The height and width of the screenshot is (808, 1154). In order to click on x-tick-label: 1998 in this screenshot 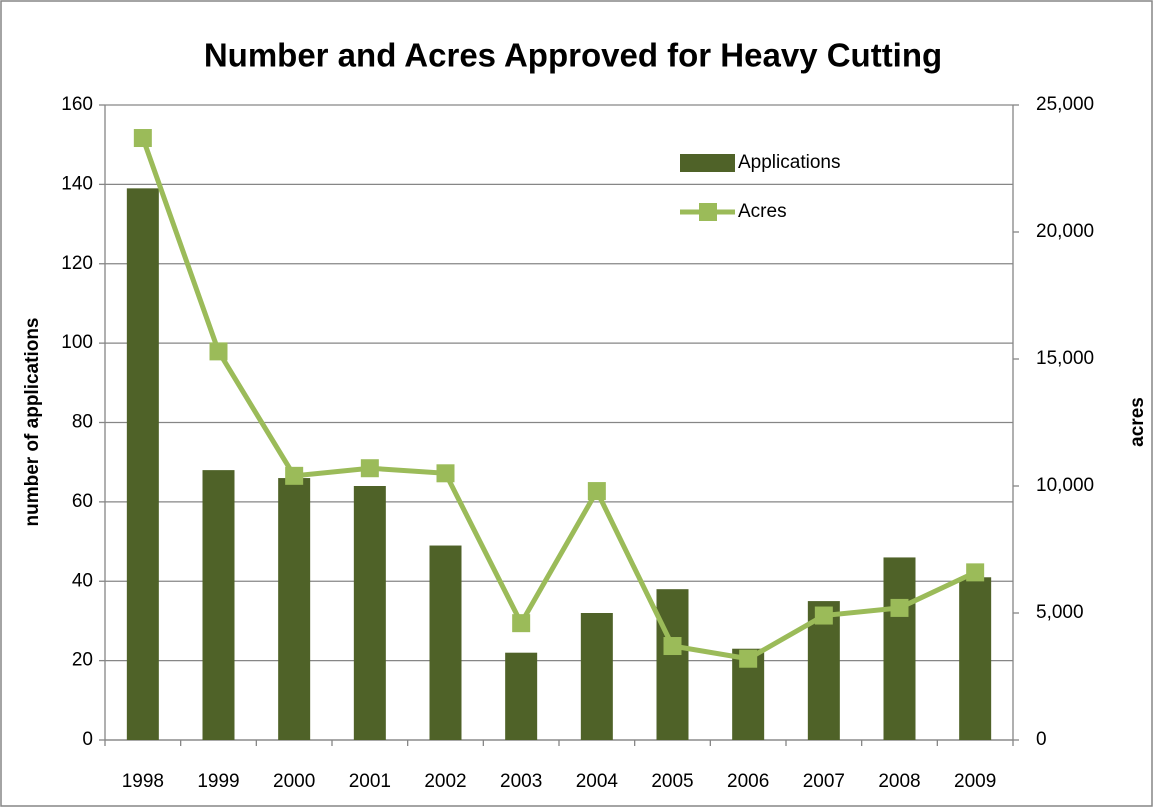, I will do `click(143, 781)`.